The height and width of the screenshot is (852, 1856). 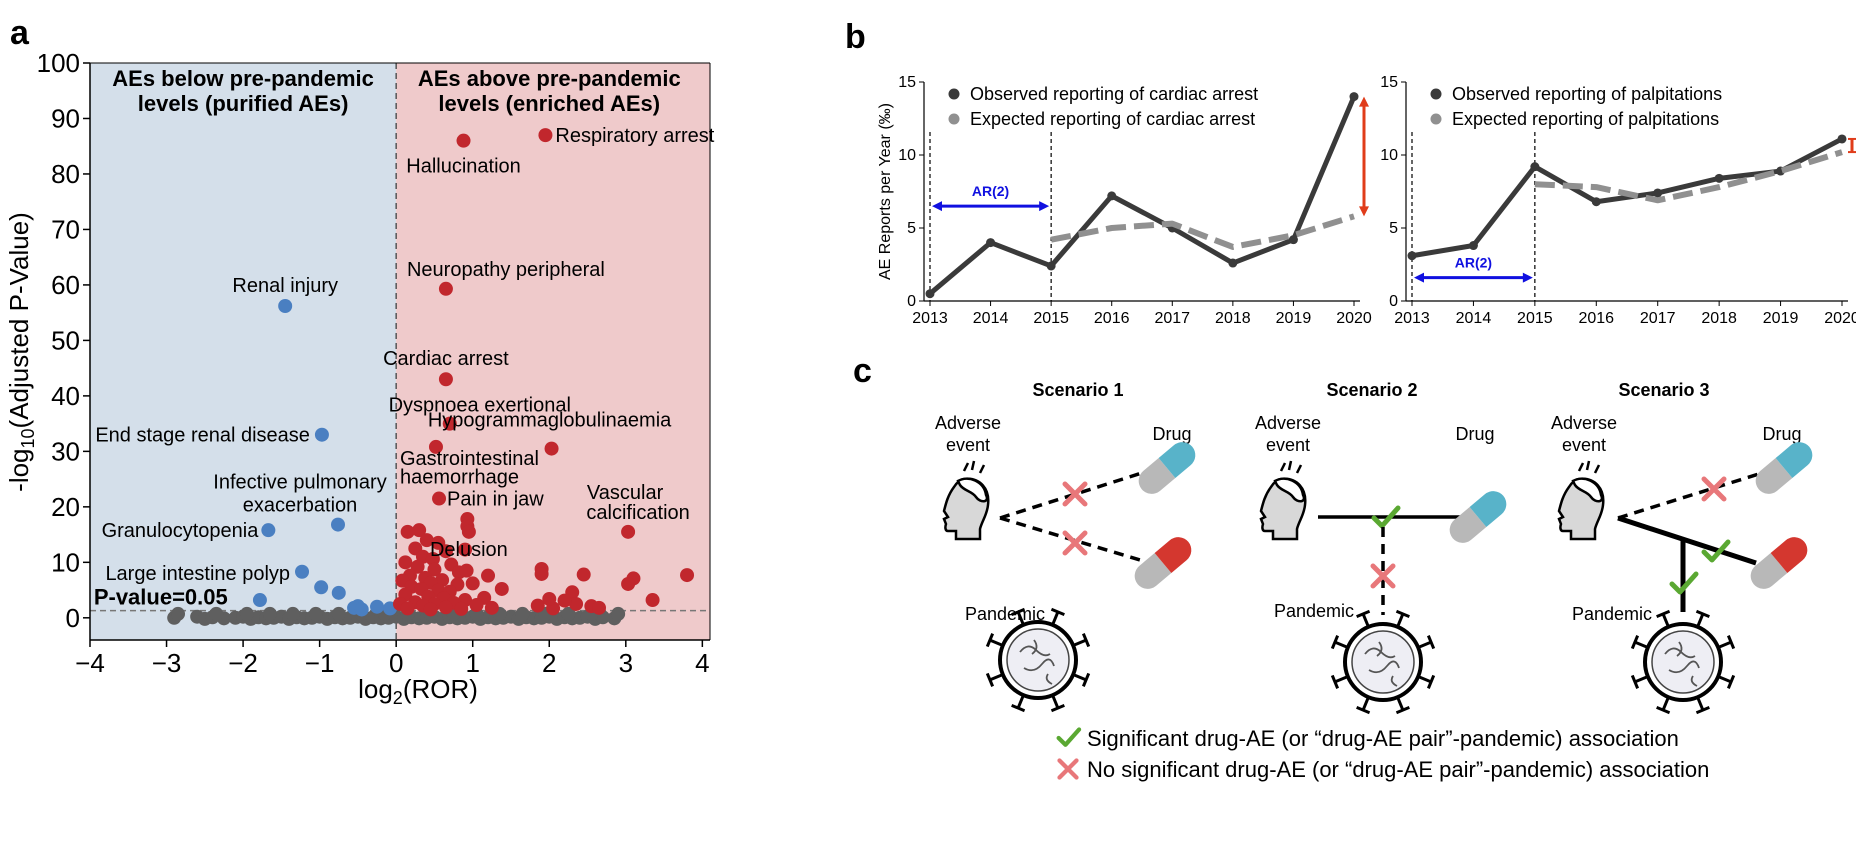 I want to click on pain-mark, so click(x=1581, y=467).